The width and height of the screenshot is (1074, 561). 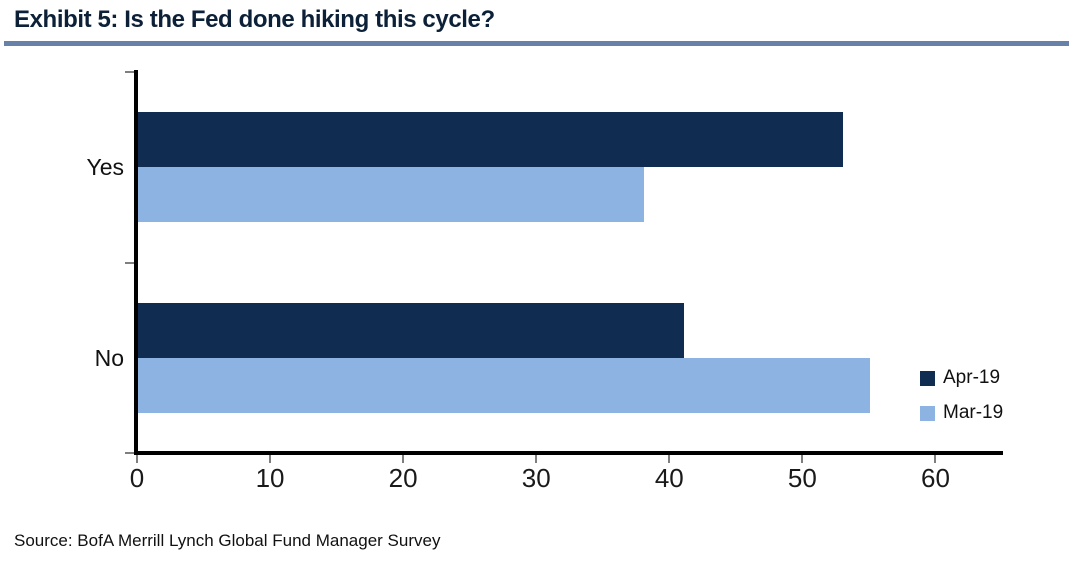 I want to click on legend-item-apr-19: Apr-19, so click(x=960, y=377).